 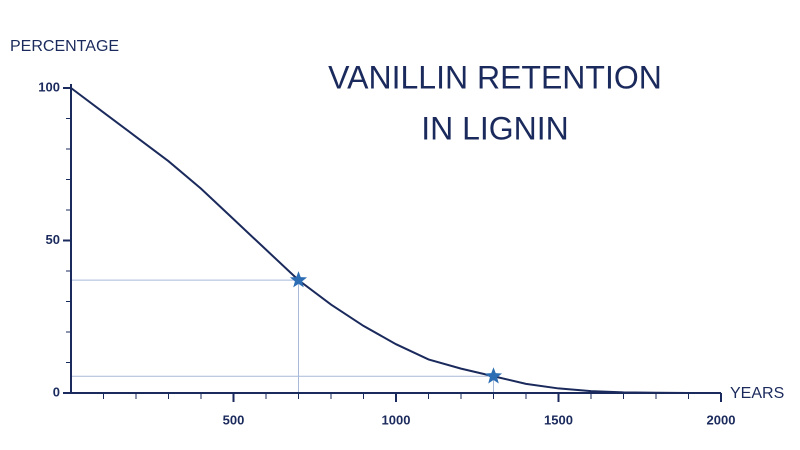 What do you see at coordinates (234, 419) in the screenshot?
I see `x-tick-label: 500` at bounding box center [234, 419].